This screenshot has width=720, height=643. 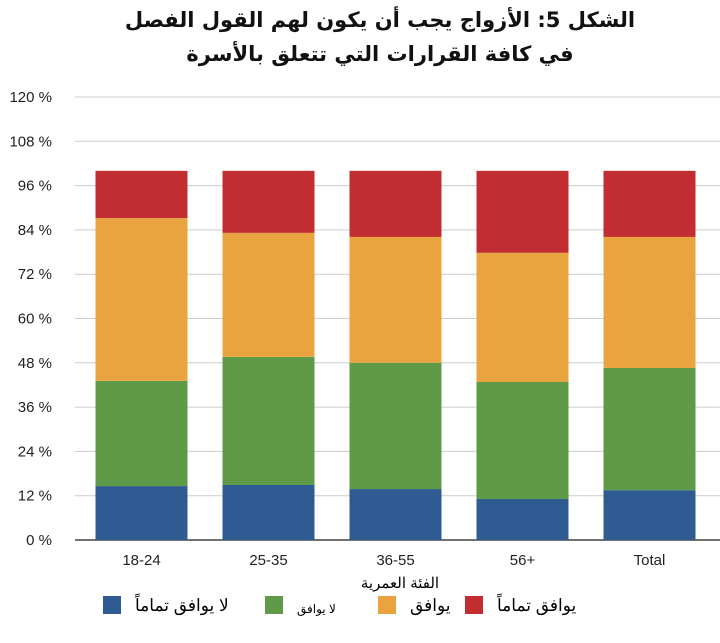 I want to click on legend-label: لا يوافق تماماً, so click(x=182, y=605).